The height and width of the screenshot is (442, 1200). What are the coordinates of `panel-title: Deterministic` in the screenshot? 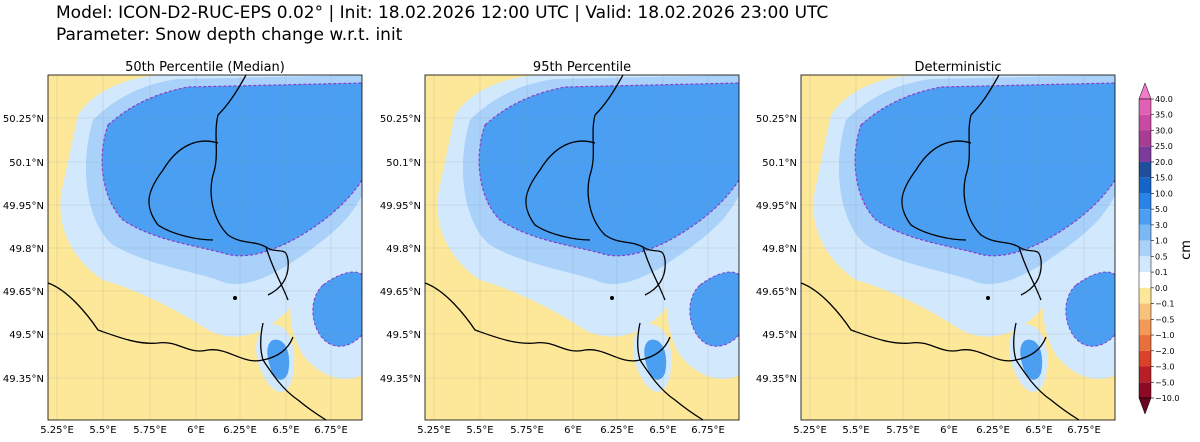 It's located at (958, 67).